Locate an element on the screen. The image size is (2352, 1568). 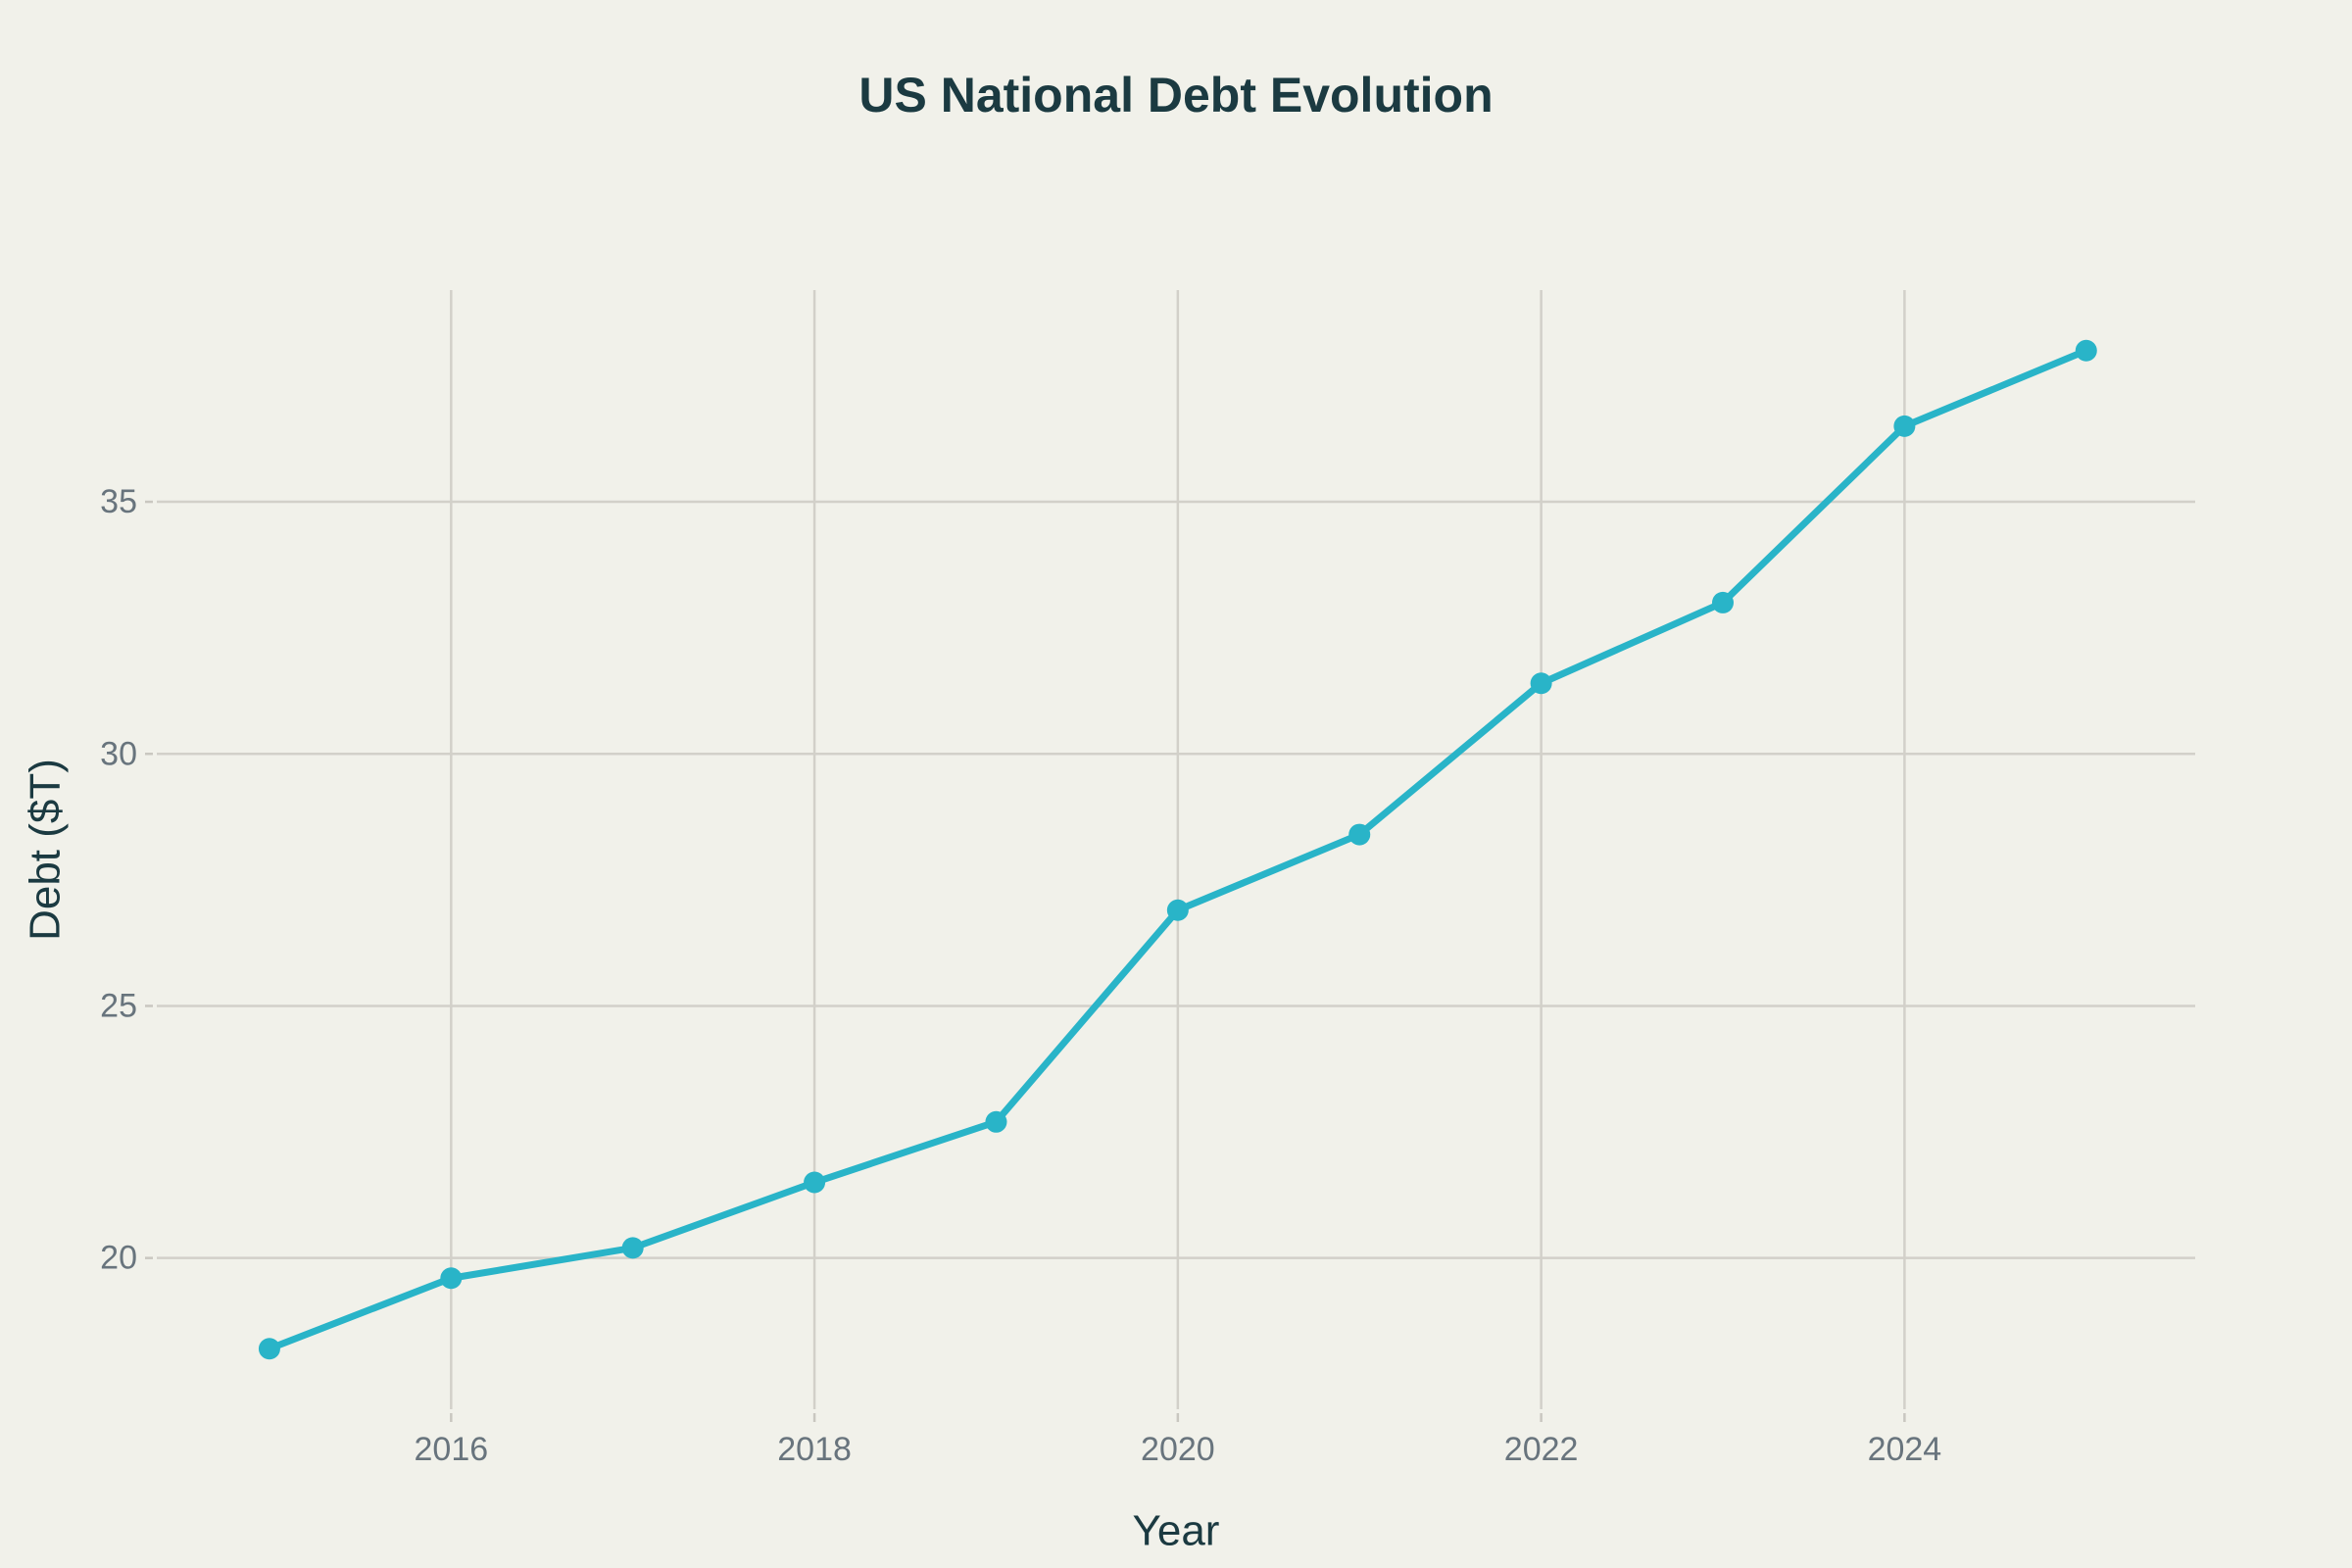
x-tick-label: 2016 is located at coordinates (452, 1449).